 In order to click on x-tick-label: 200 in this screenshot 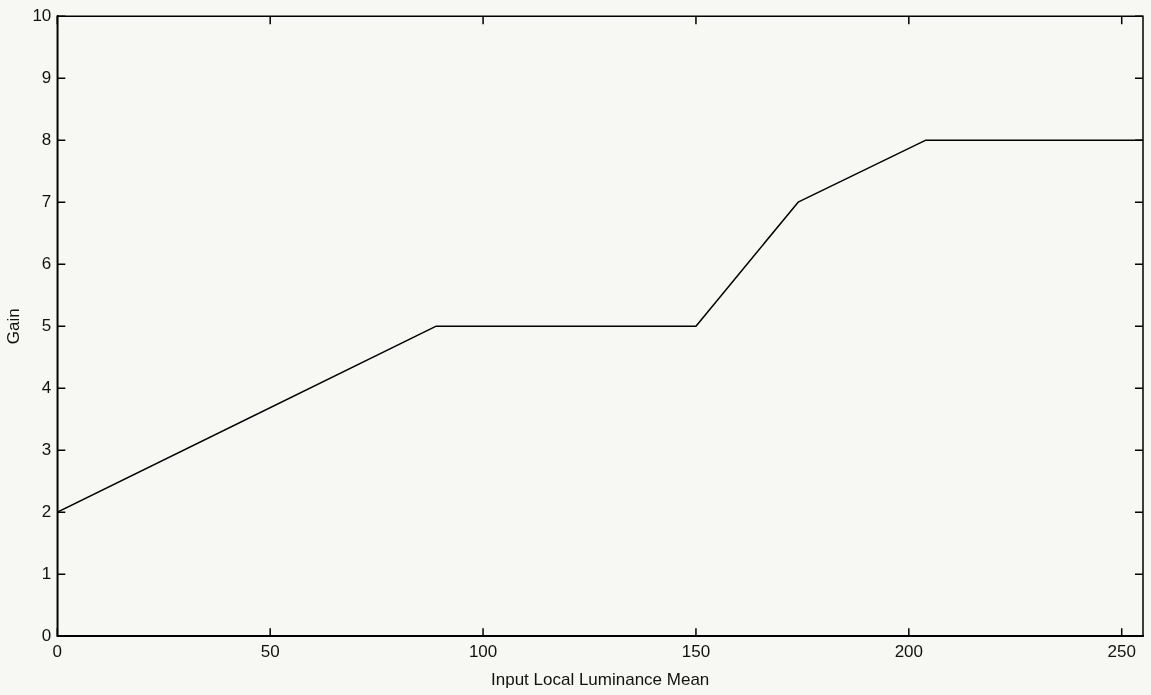, I will do `click(909, 652)`.